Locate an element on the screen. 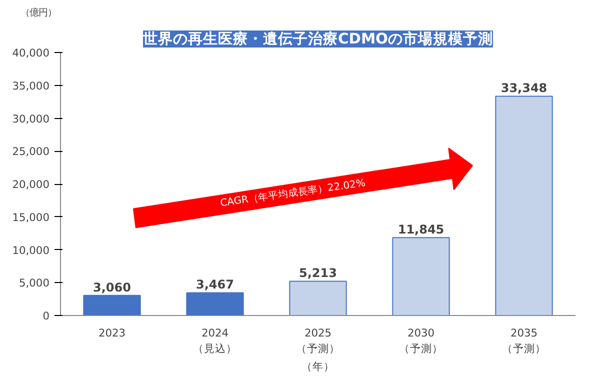 Image resolution: width=600 pixels, height=376 pixels. y-tick-label: 35,000 is located at coordinates (31, 85).